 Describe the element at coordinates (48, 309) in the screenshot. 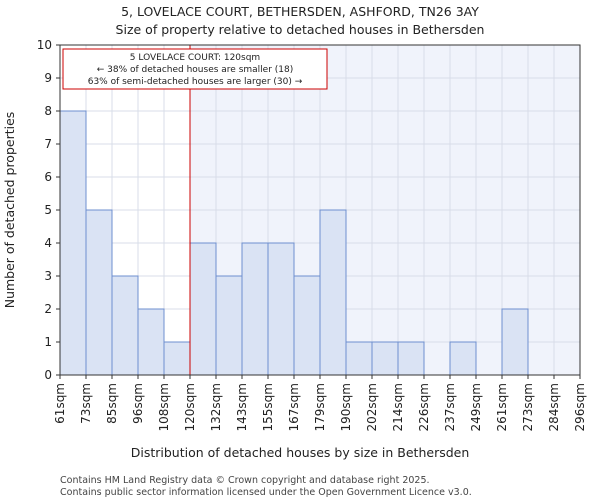

I see `y-tick-label: 2` at that location.